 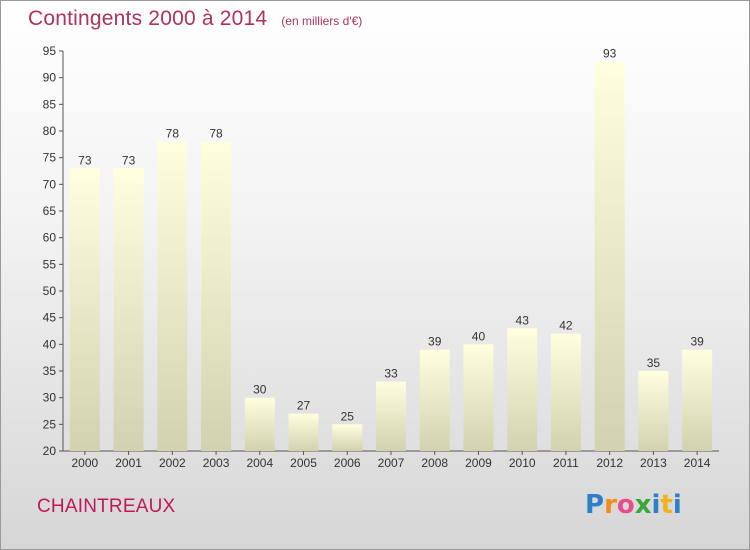 I want to click on chart-subtitle: (en milliers d'€), so click(x=322, y=21).